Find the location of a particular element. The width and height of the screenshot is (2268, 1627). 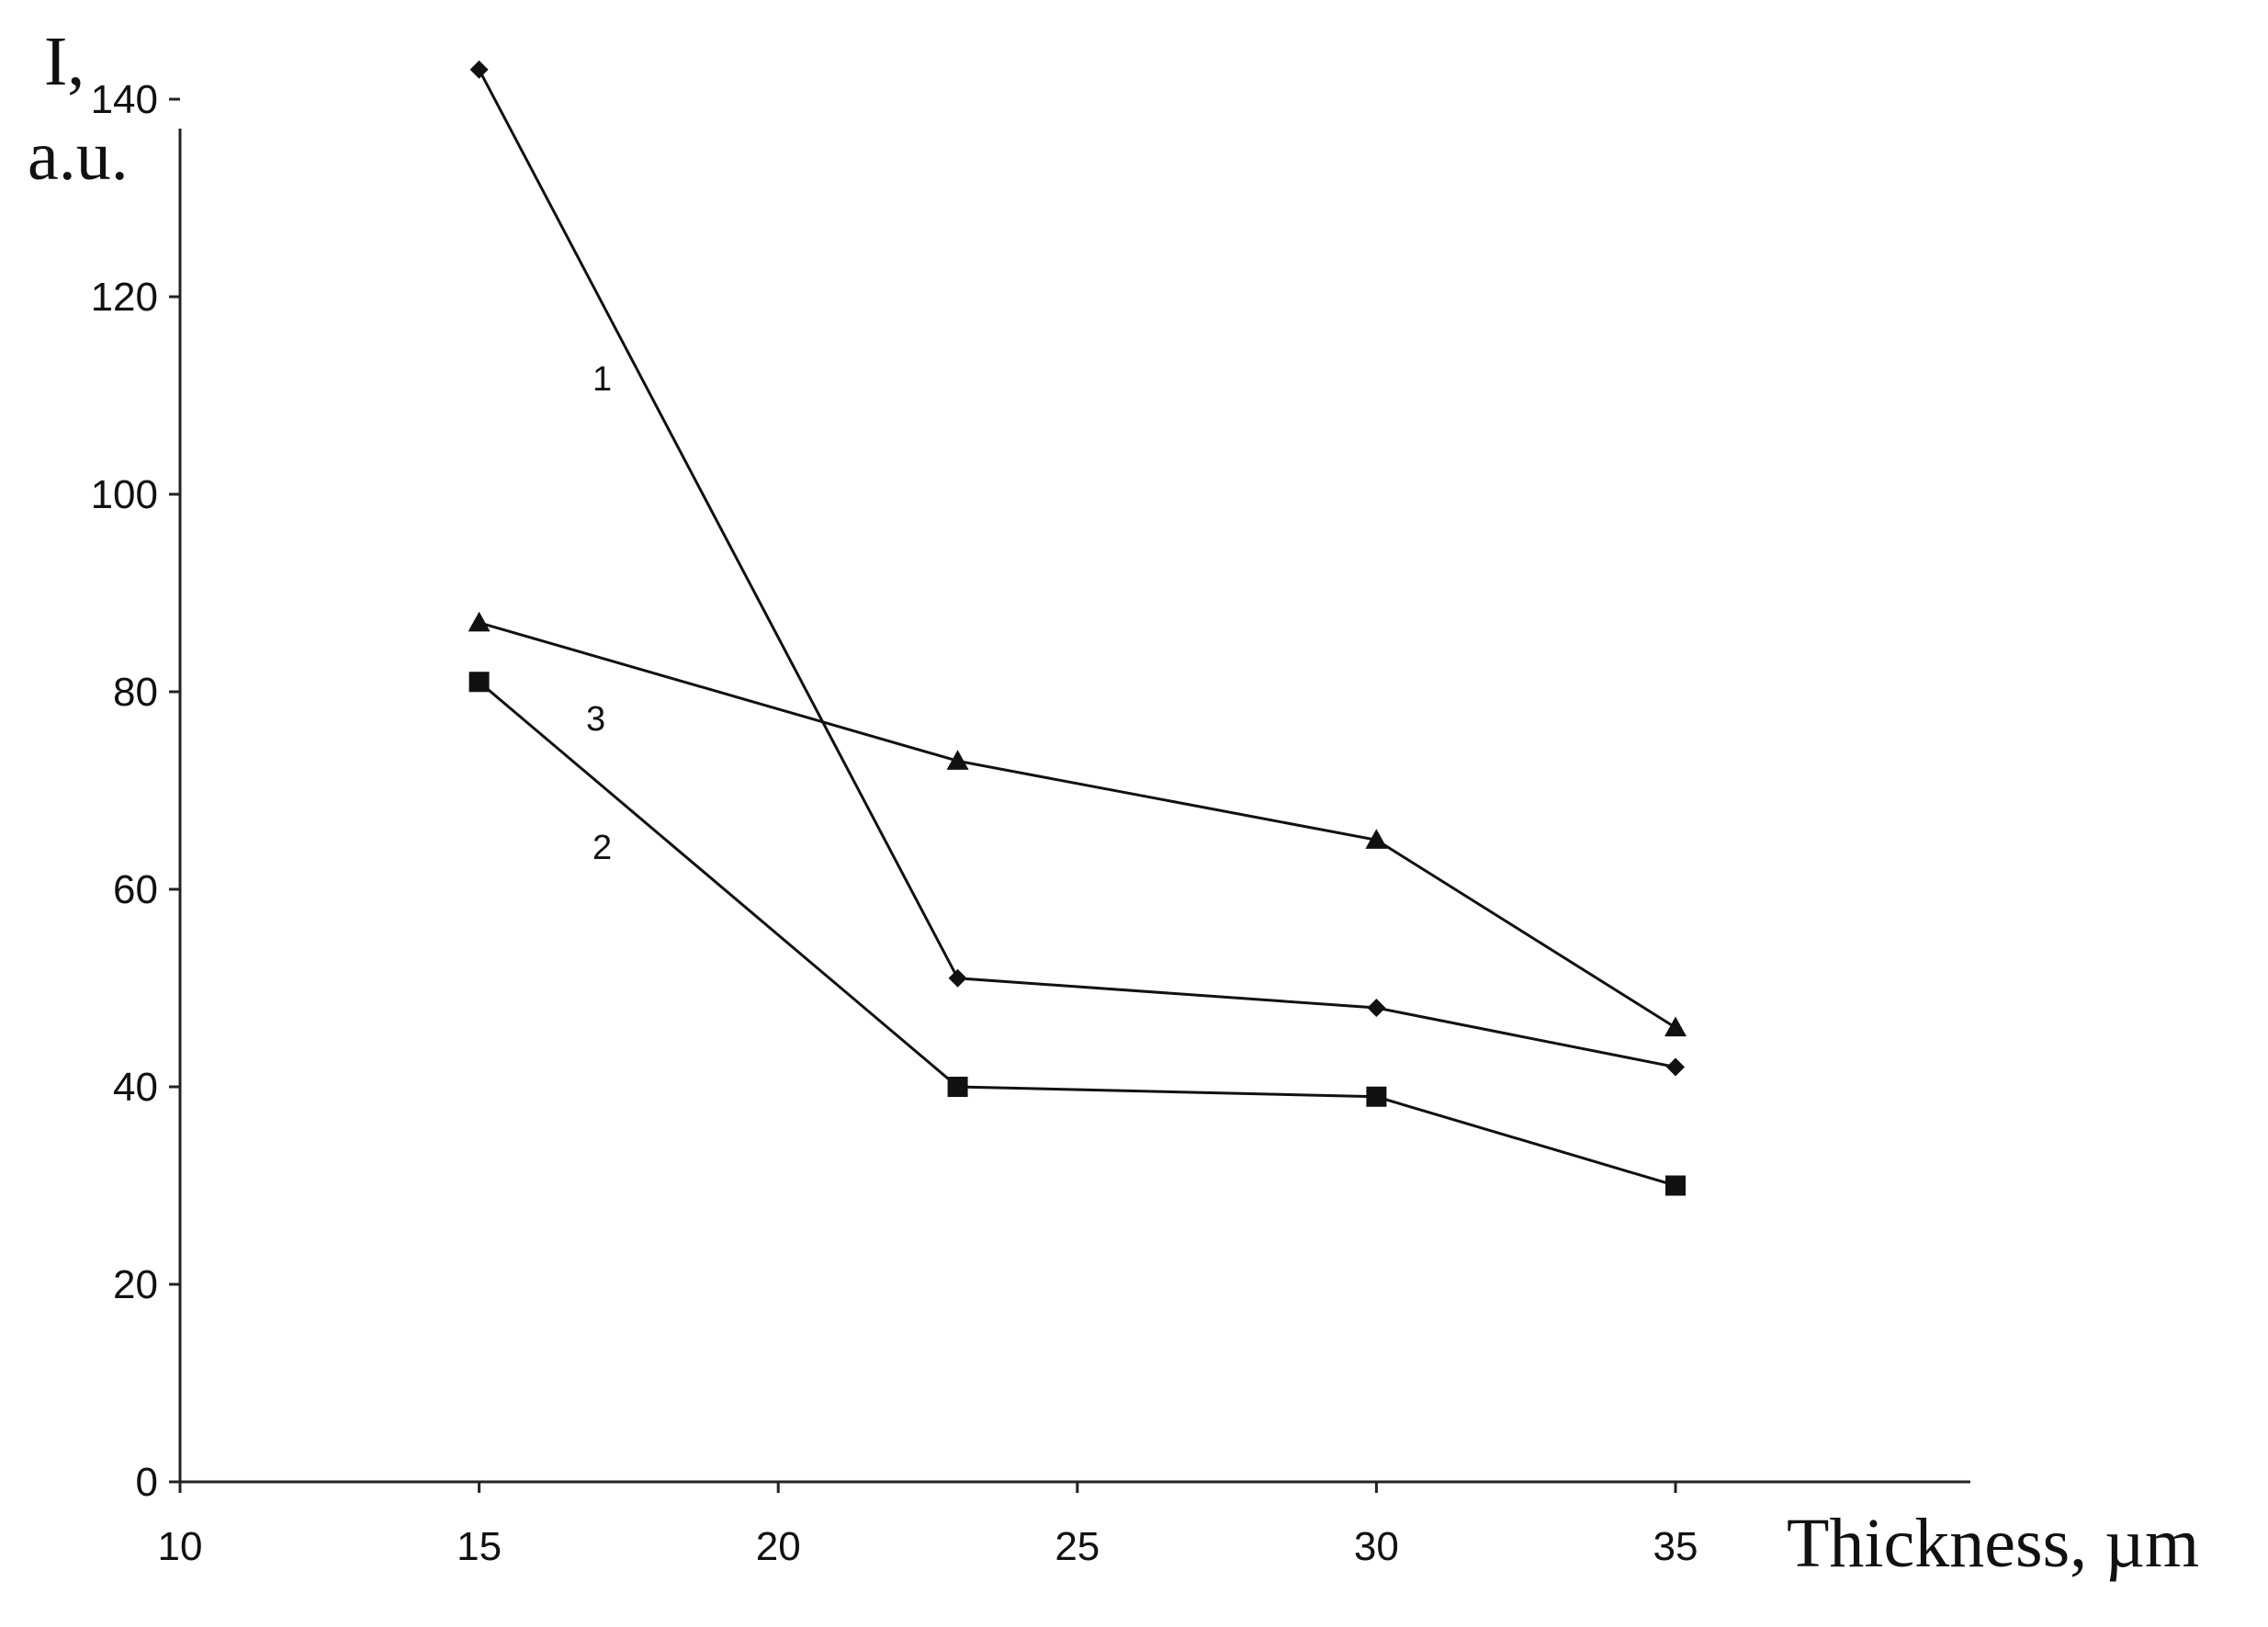

x-tick-label: 30 is located at coordinates (1376, 1546).